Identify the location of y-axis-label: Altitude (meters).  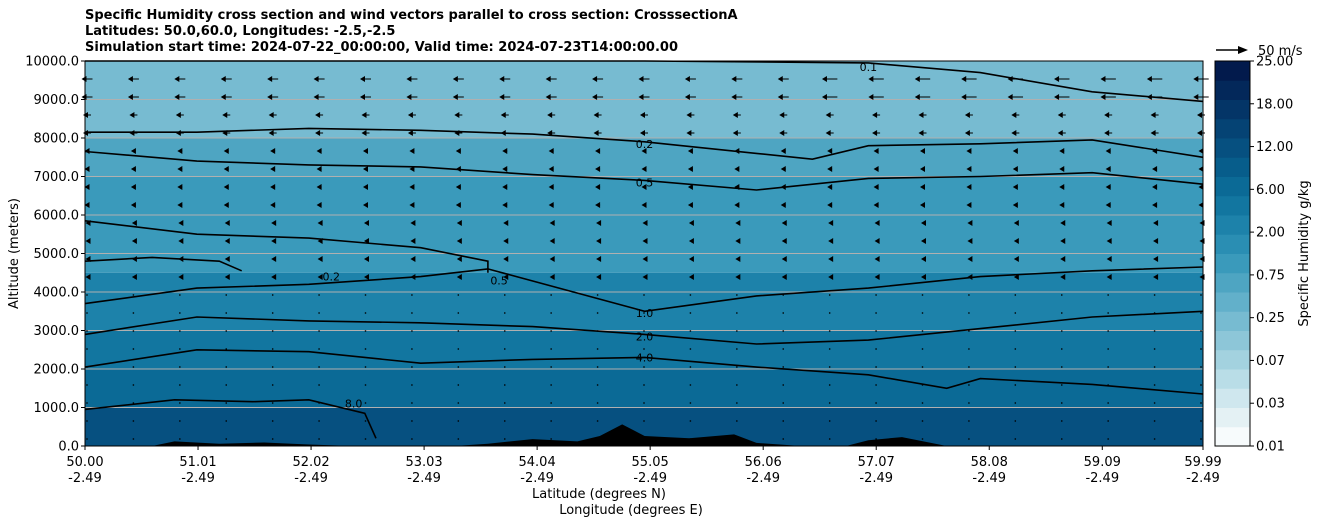
(14, 253).